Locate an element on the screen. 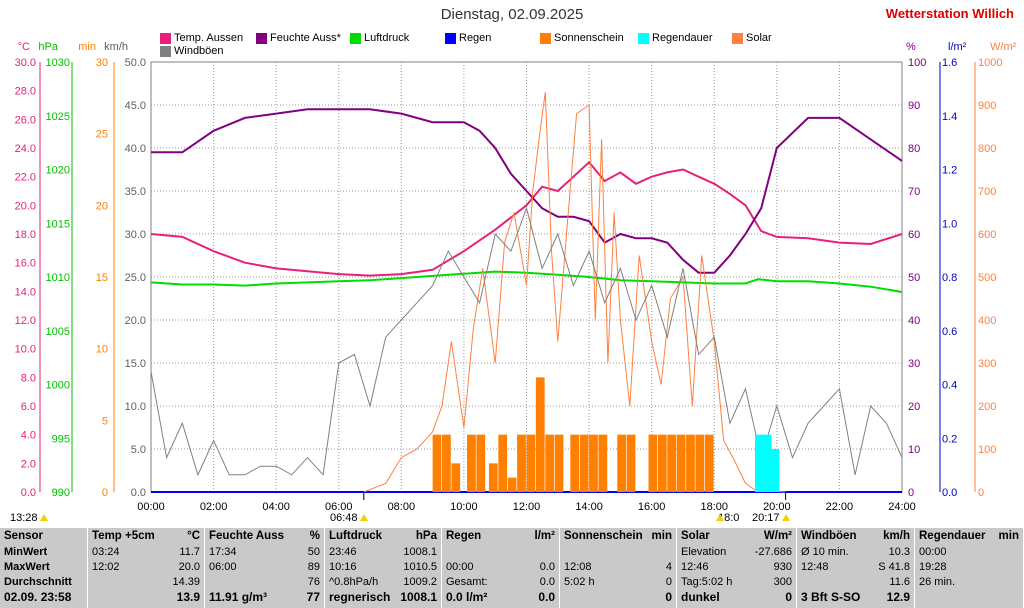 The width and height of the screenshot is (1024, 608). stats-row is located at coordinates (500, 552).